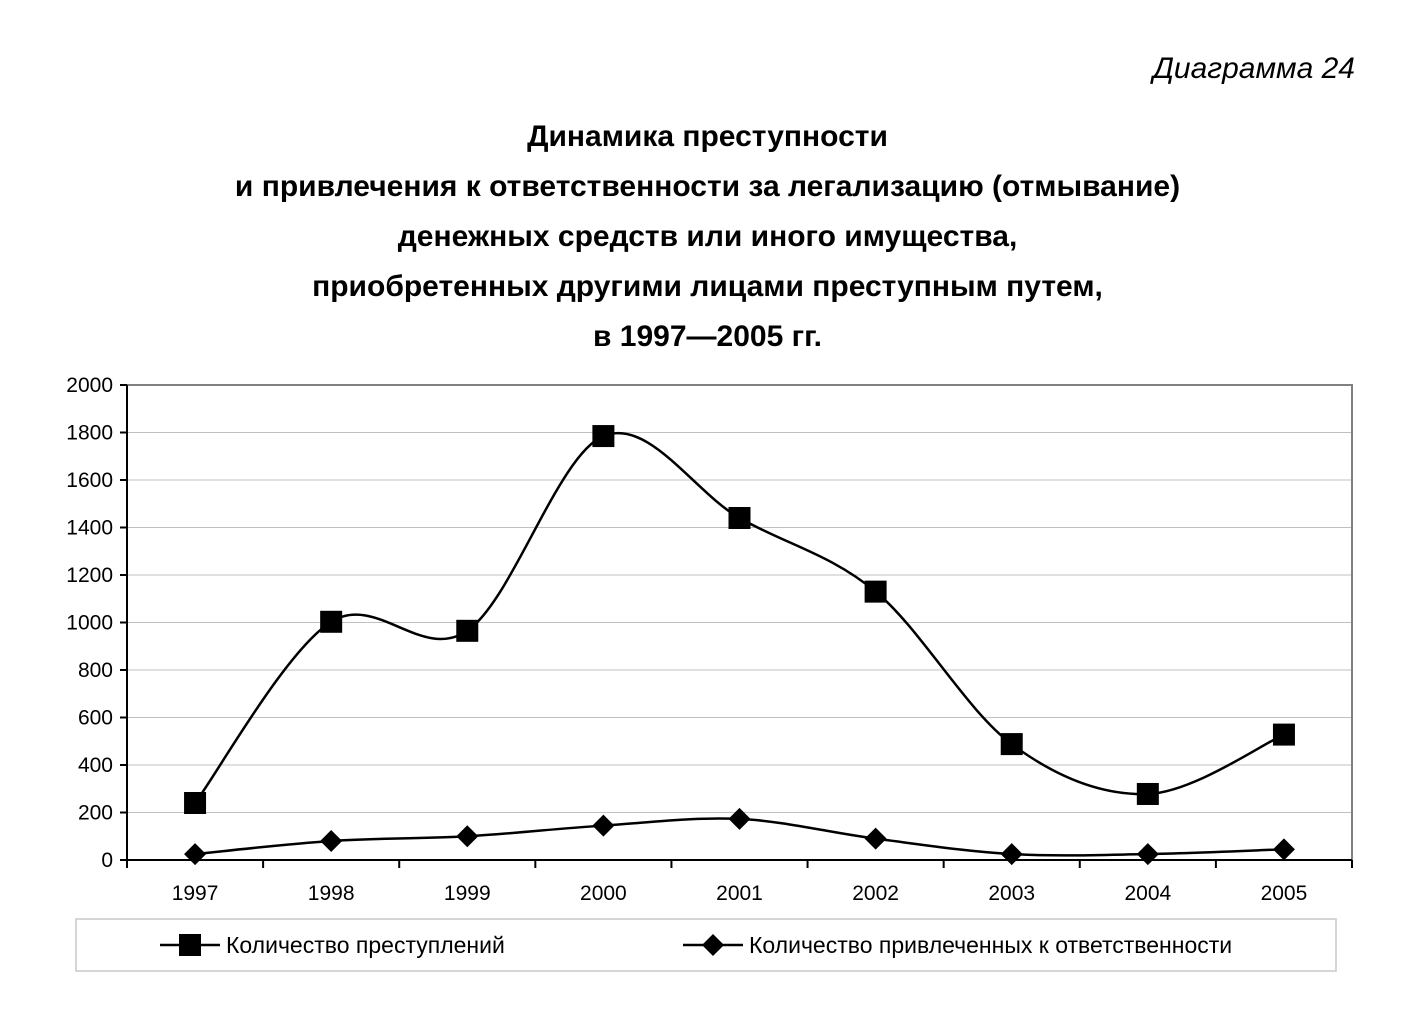  What do you see at coordinates (89, 433) in the screenshot?
I see `y-tick-label: 1800` at bounding box center [89, 433].